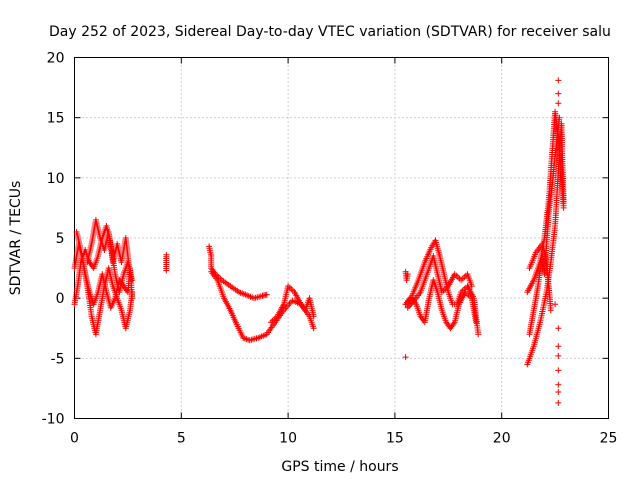 Image resolution: width=640 pixels, height=480 pixels. I want to click on x-tick-label: 15, so click(395, 439).